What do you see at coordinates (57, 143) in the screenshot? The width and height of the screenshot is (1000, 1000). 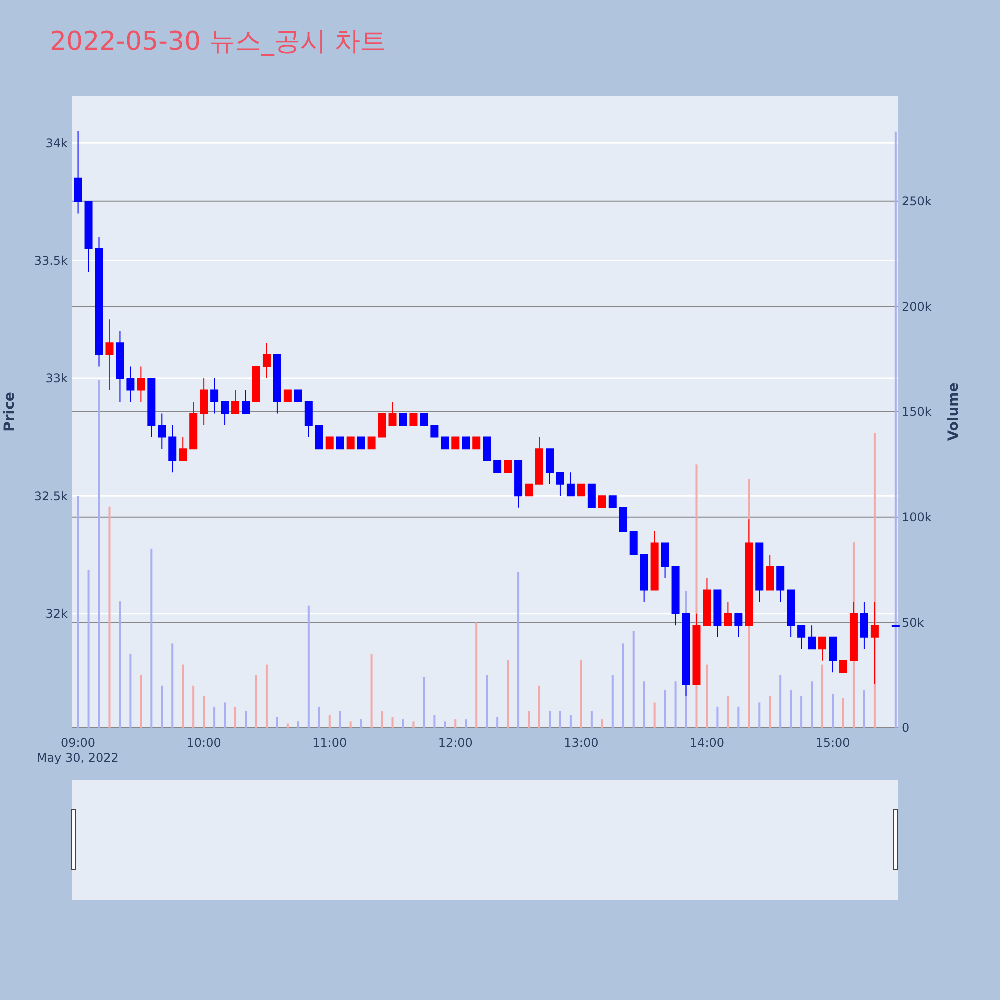 I see `y-tick-label: 34k` at bounding box center [57, 143].